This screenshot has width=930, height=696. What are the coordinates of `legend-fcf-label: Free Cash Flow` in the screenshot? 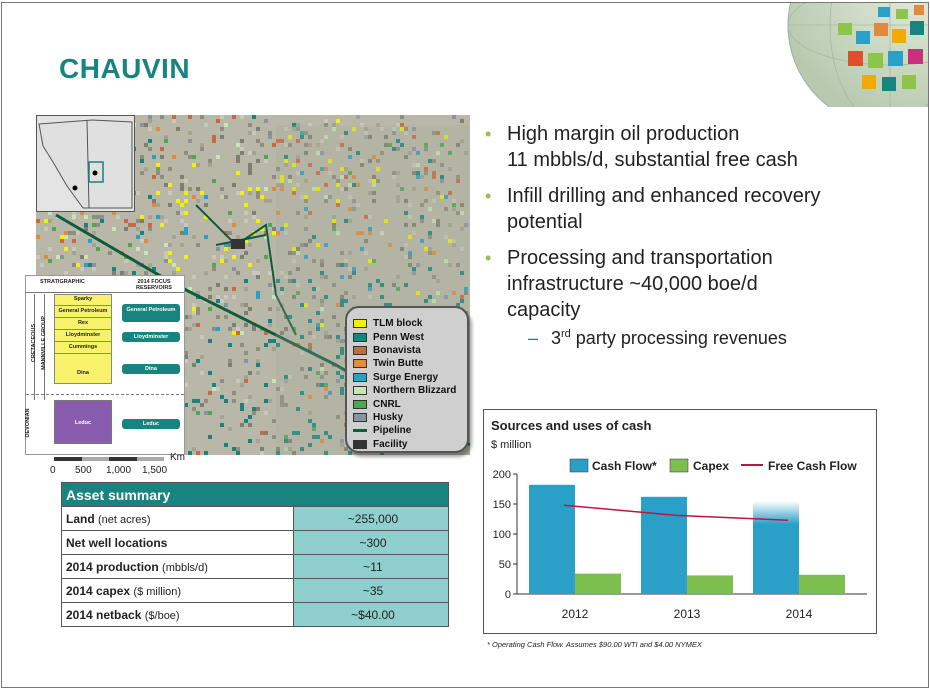 It's located at (812, 466).